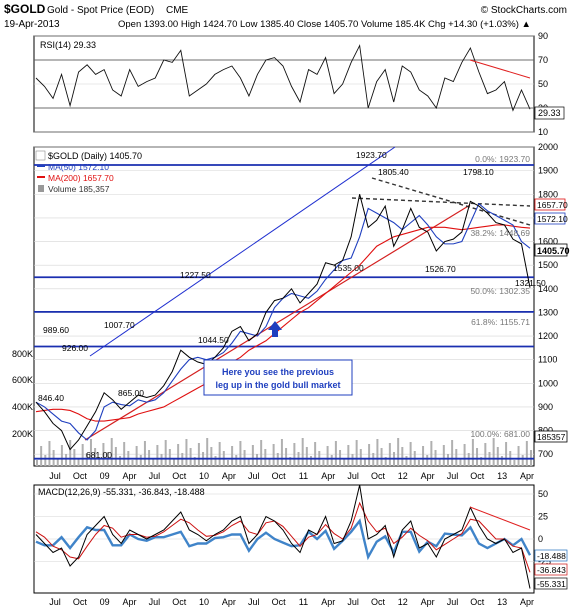 This screenshot has height=612, width=571. What do you see at coordinates (543, 517) in the screenshot?
I see `macd-tick-label: 25` at bounding box center [543, 517].